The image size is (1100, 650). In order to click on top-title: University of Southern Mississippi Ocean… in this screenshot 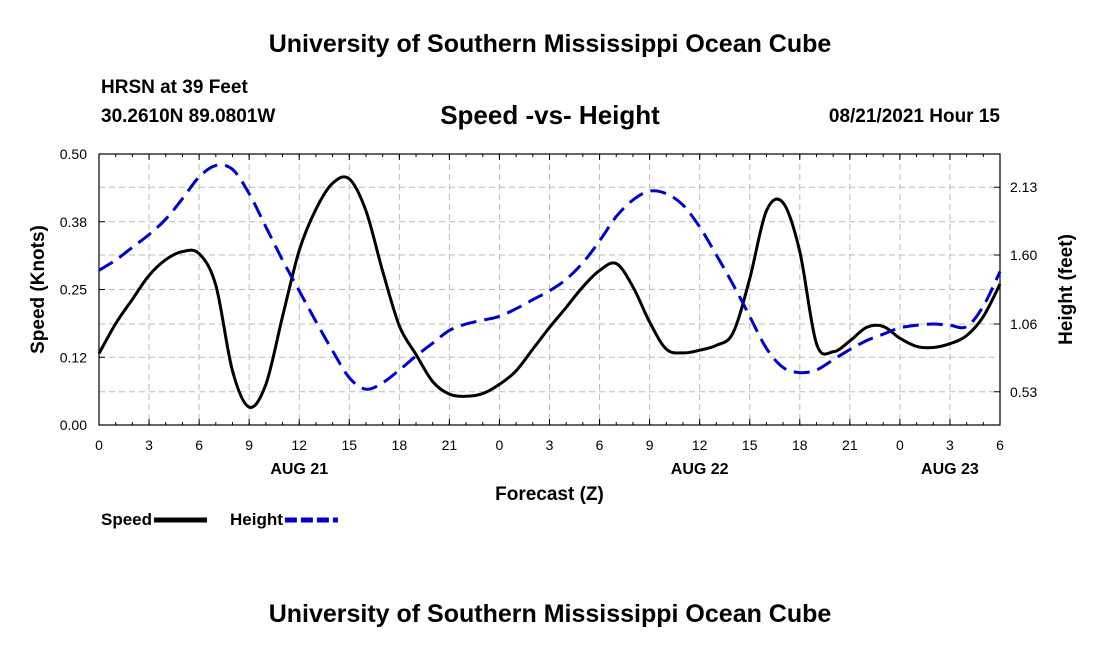, I will do `click(550, 44)`.